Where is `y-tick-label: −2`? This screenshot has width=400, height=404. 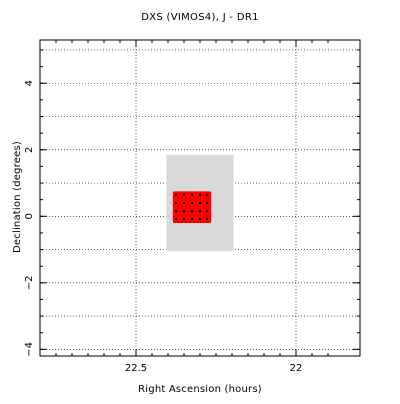 y-tick-label: −2 is located at coordinates (29, 282).